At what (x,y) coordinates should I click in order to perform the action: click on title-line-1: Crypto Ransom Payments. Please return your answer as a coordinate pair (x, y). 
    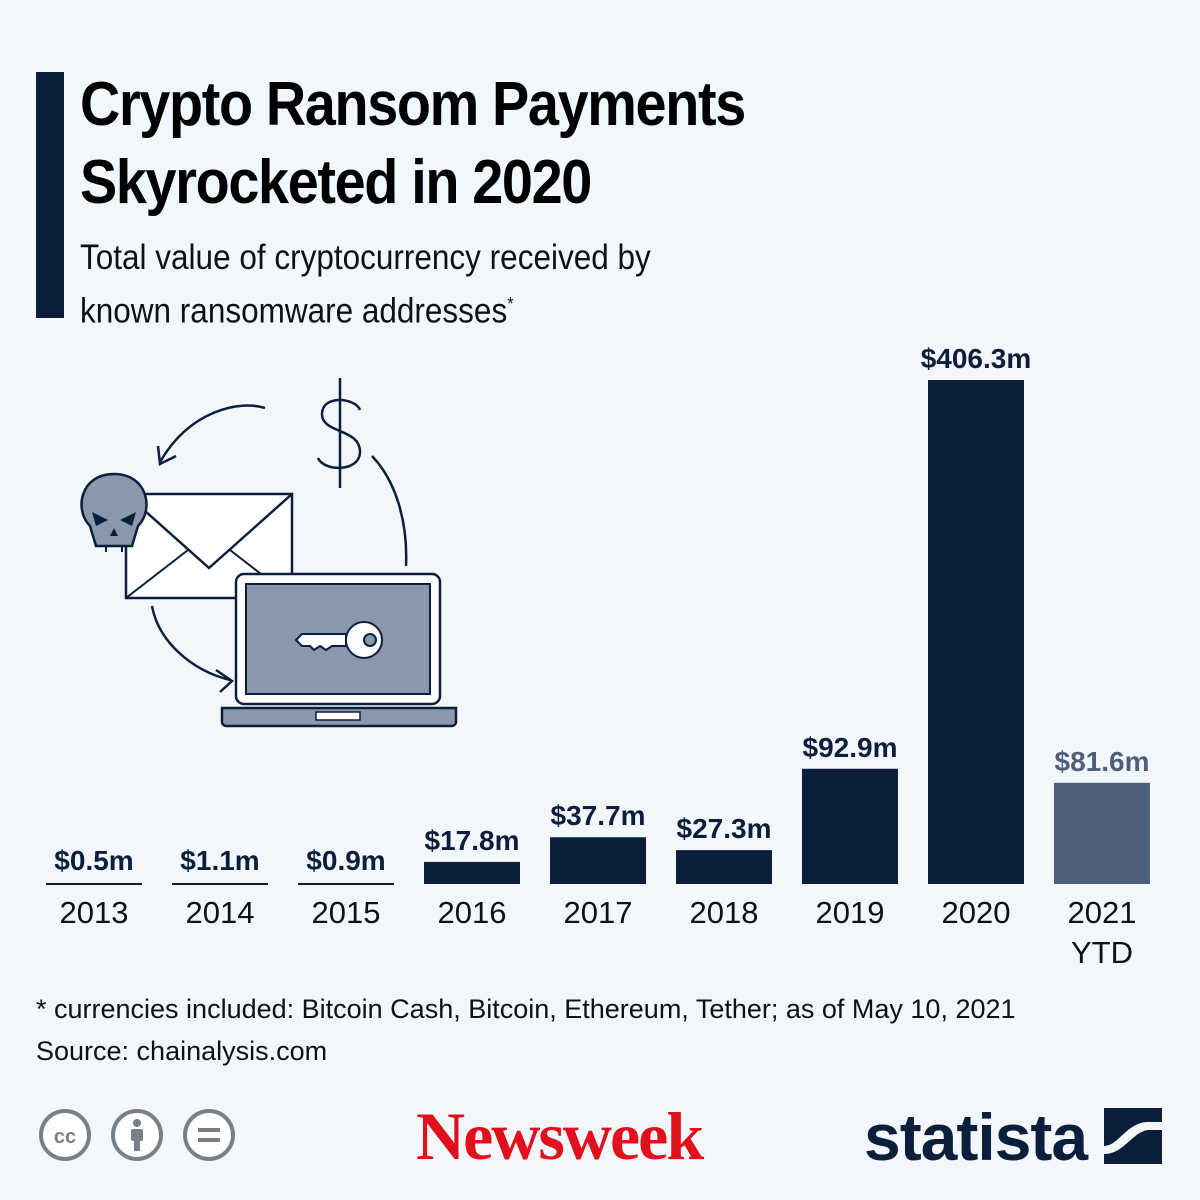
    Looking at the image, I should click on (413, 104).